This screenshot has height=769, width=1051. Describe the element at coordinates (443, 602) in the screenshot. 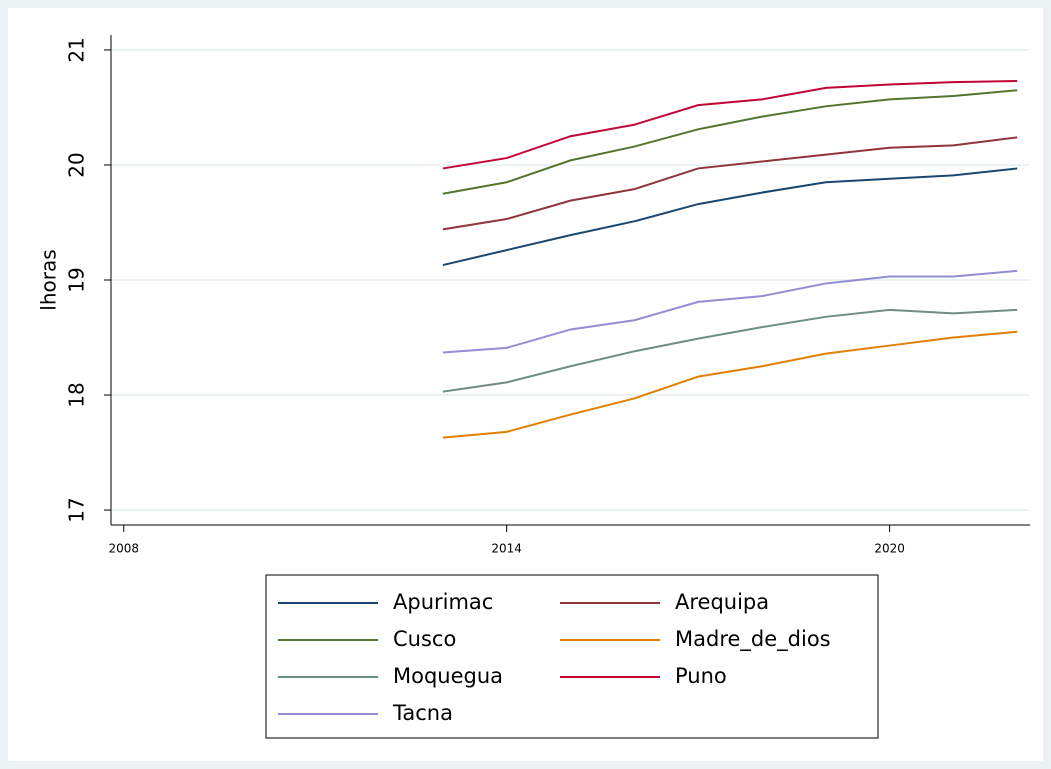

I see `legend-label: Apurimac` at that location.